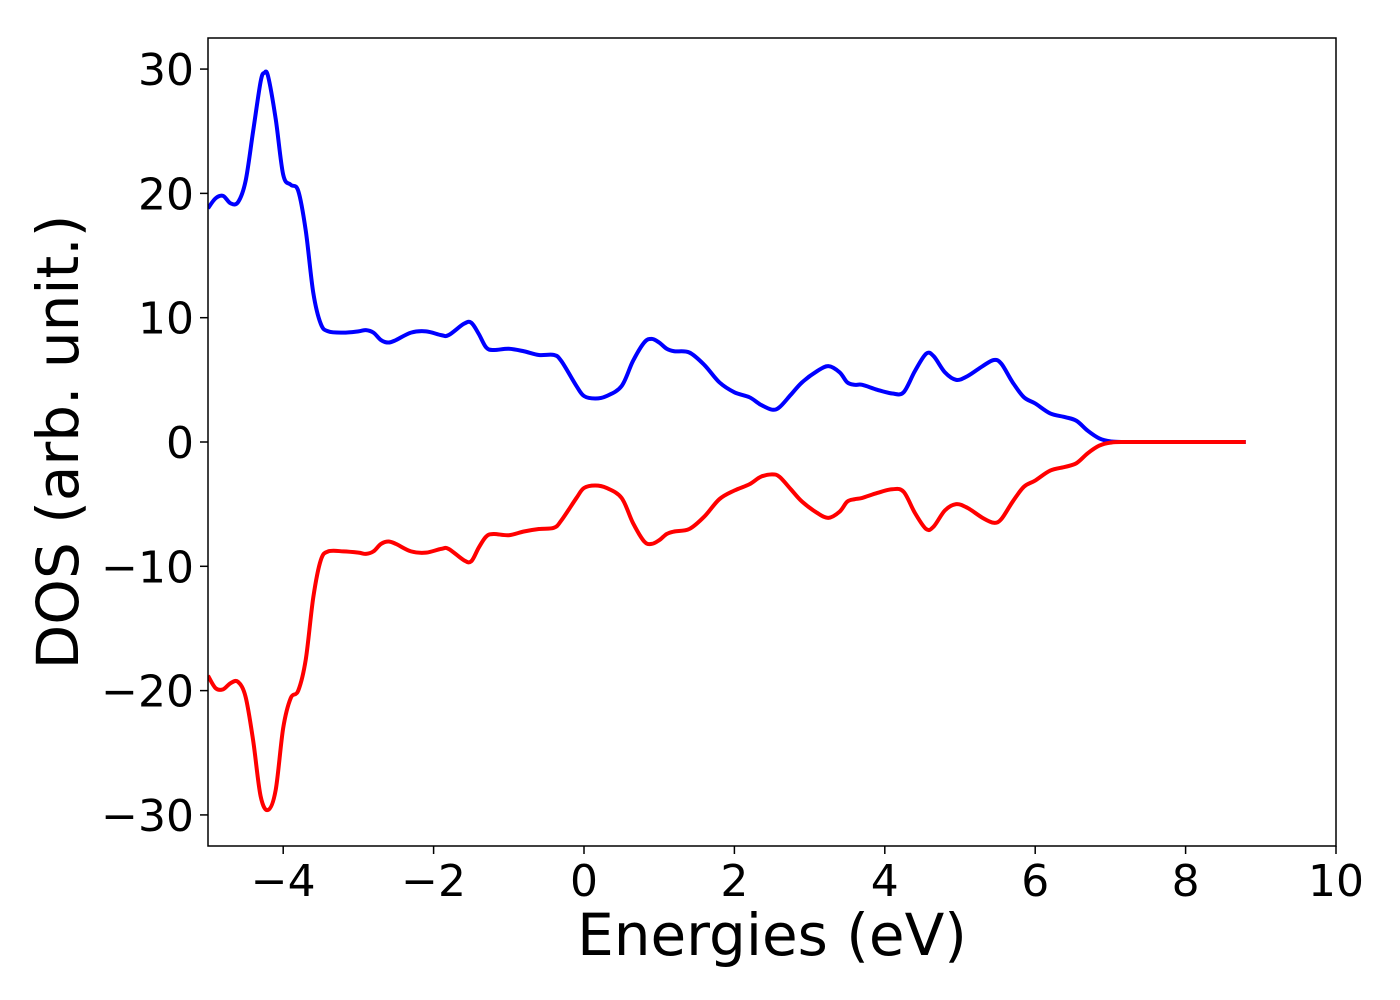 Image resolution: width=1400 pixels, height=1000 pixels. What do you see at coordinates (166, 194) in the screenshot?
I see `y-tick-label: 20` at bounding box center [166, 194].